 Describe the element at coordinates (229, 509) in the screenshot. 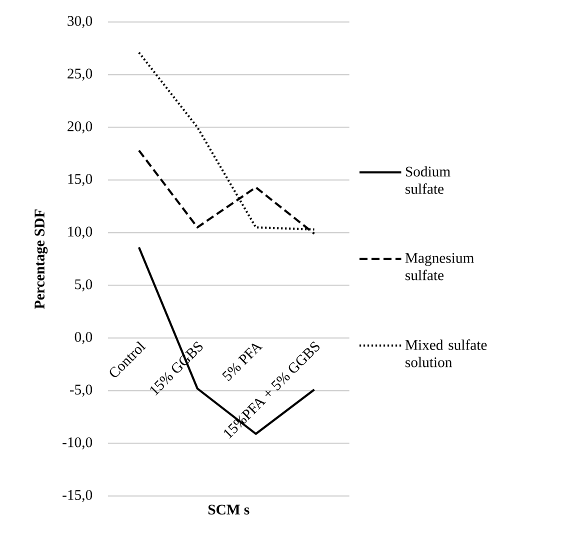

I see `x-axis-title: SCM s` at that location.